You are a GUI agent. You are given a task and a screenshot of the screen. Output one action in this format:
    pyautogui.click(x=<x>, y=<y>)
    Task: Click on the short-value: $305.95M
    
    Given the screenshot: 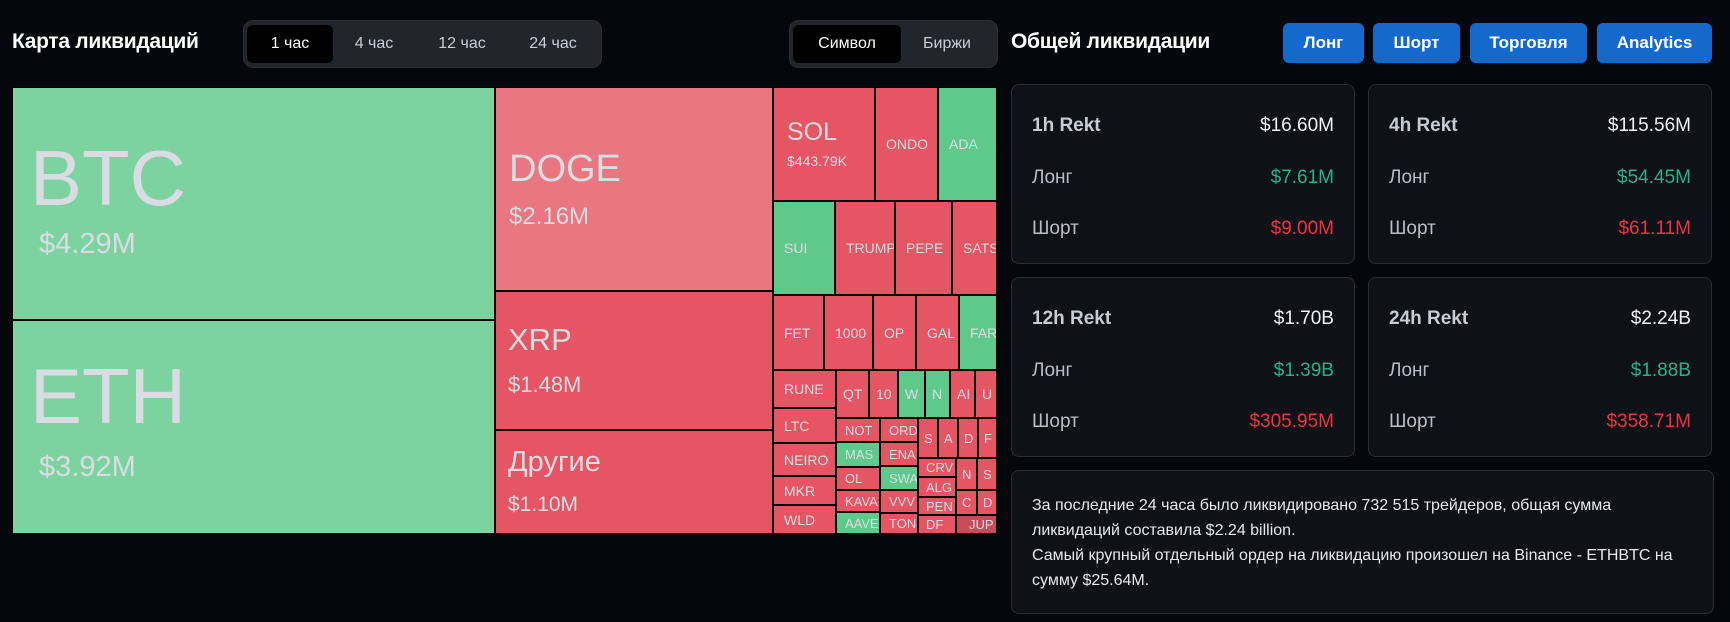 What is the action you would take?
    pyautogui.click(x=1291, y=421)
    